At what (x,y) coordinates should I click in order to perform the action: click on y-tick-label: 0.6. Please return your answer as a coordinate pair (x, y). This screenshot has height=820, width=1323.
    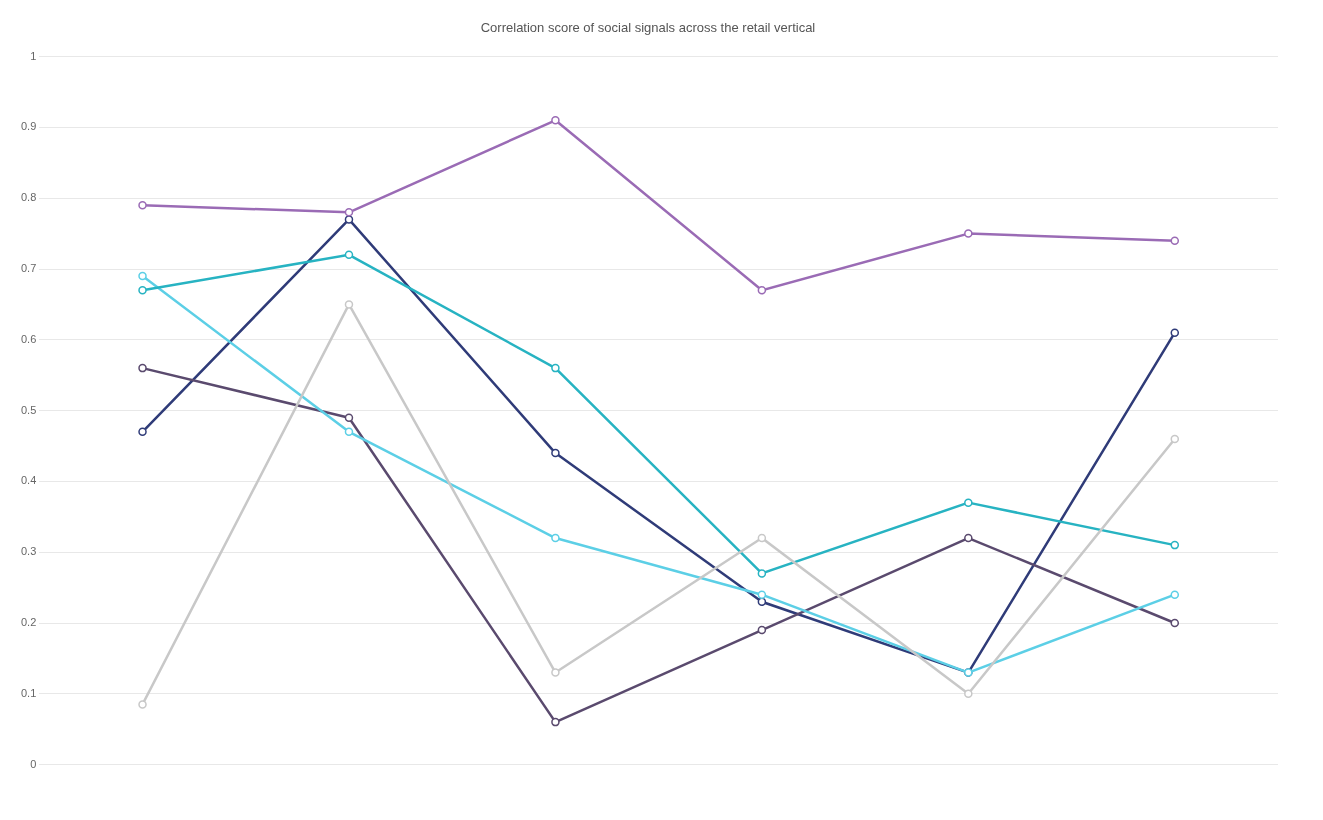
    Looking at the image, I should click on (28, 338).